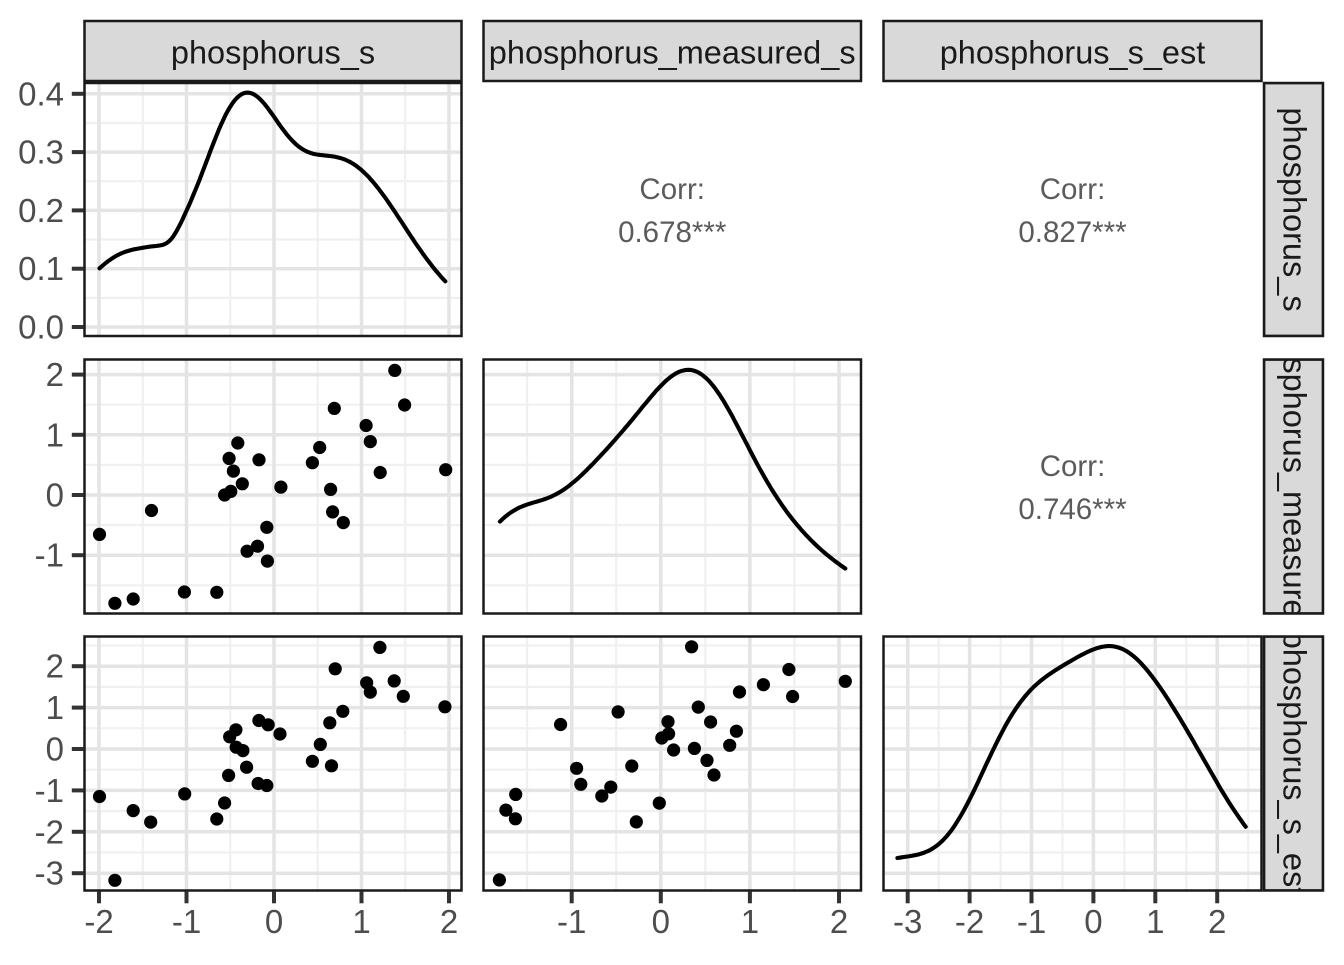 Image resolution: width=1344 pixels, height=965 pixels. Describe the element at coordinates (41, 327) in the screenshot. I see `svg-text: 0.0` at that location.